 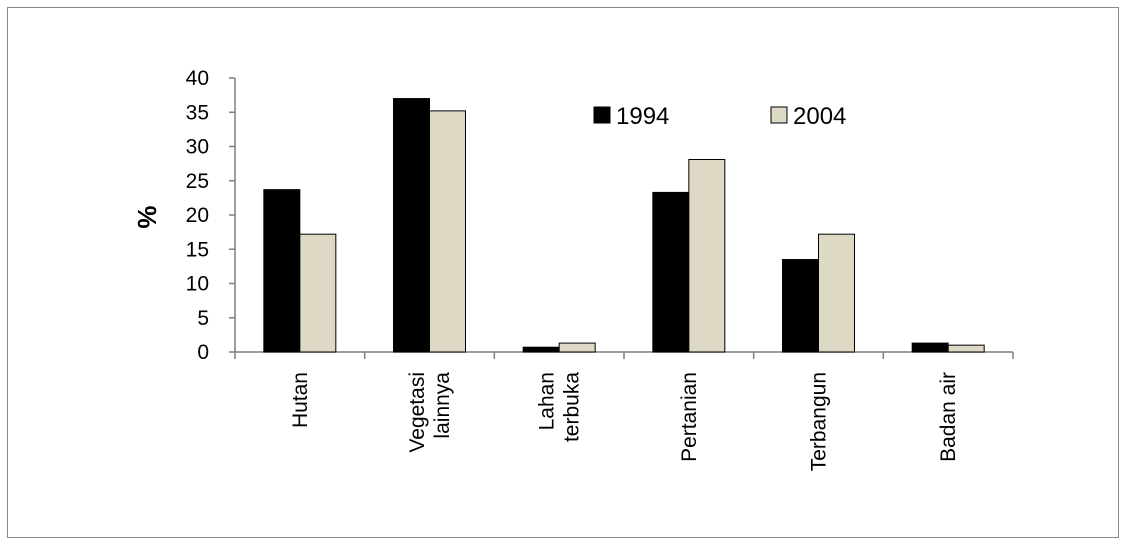 What do you see at coordinates (948, 417) in the screenshot?
I see `category-label: Badan air` at bounding box center [948, 417].